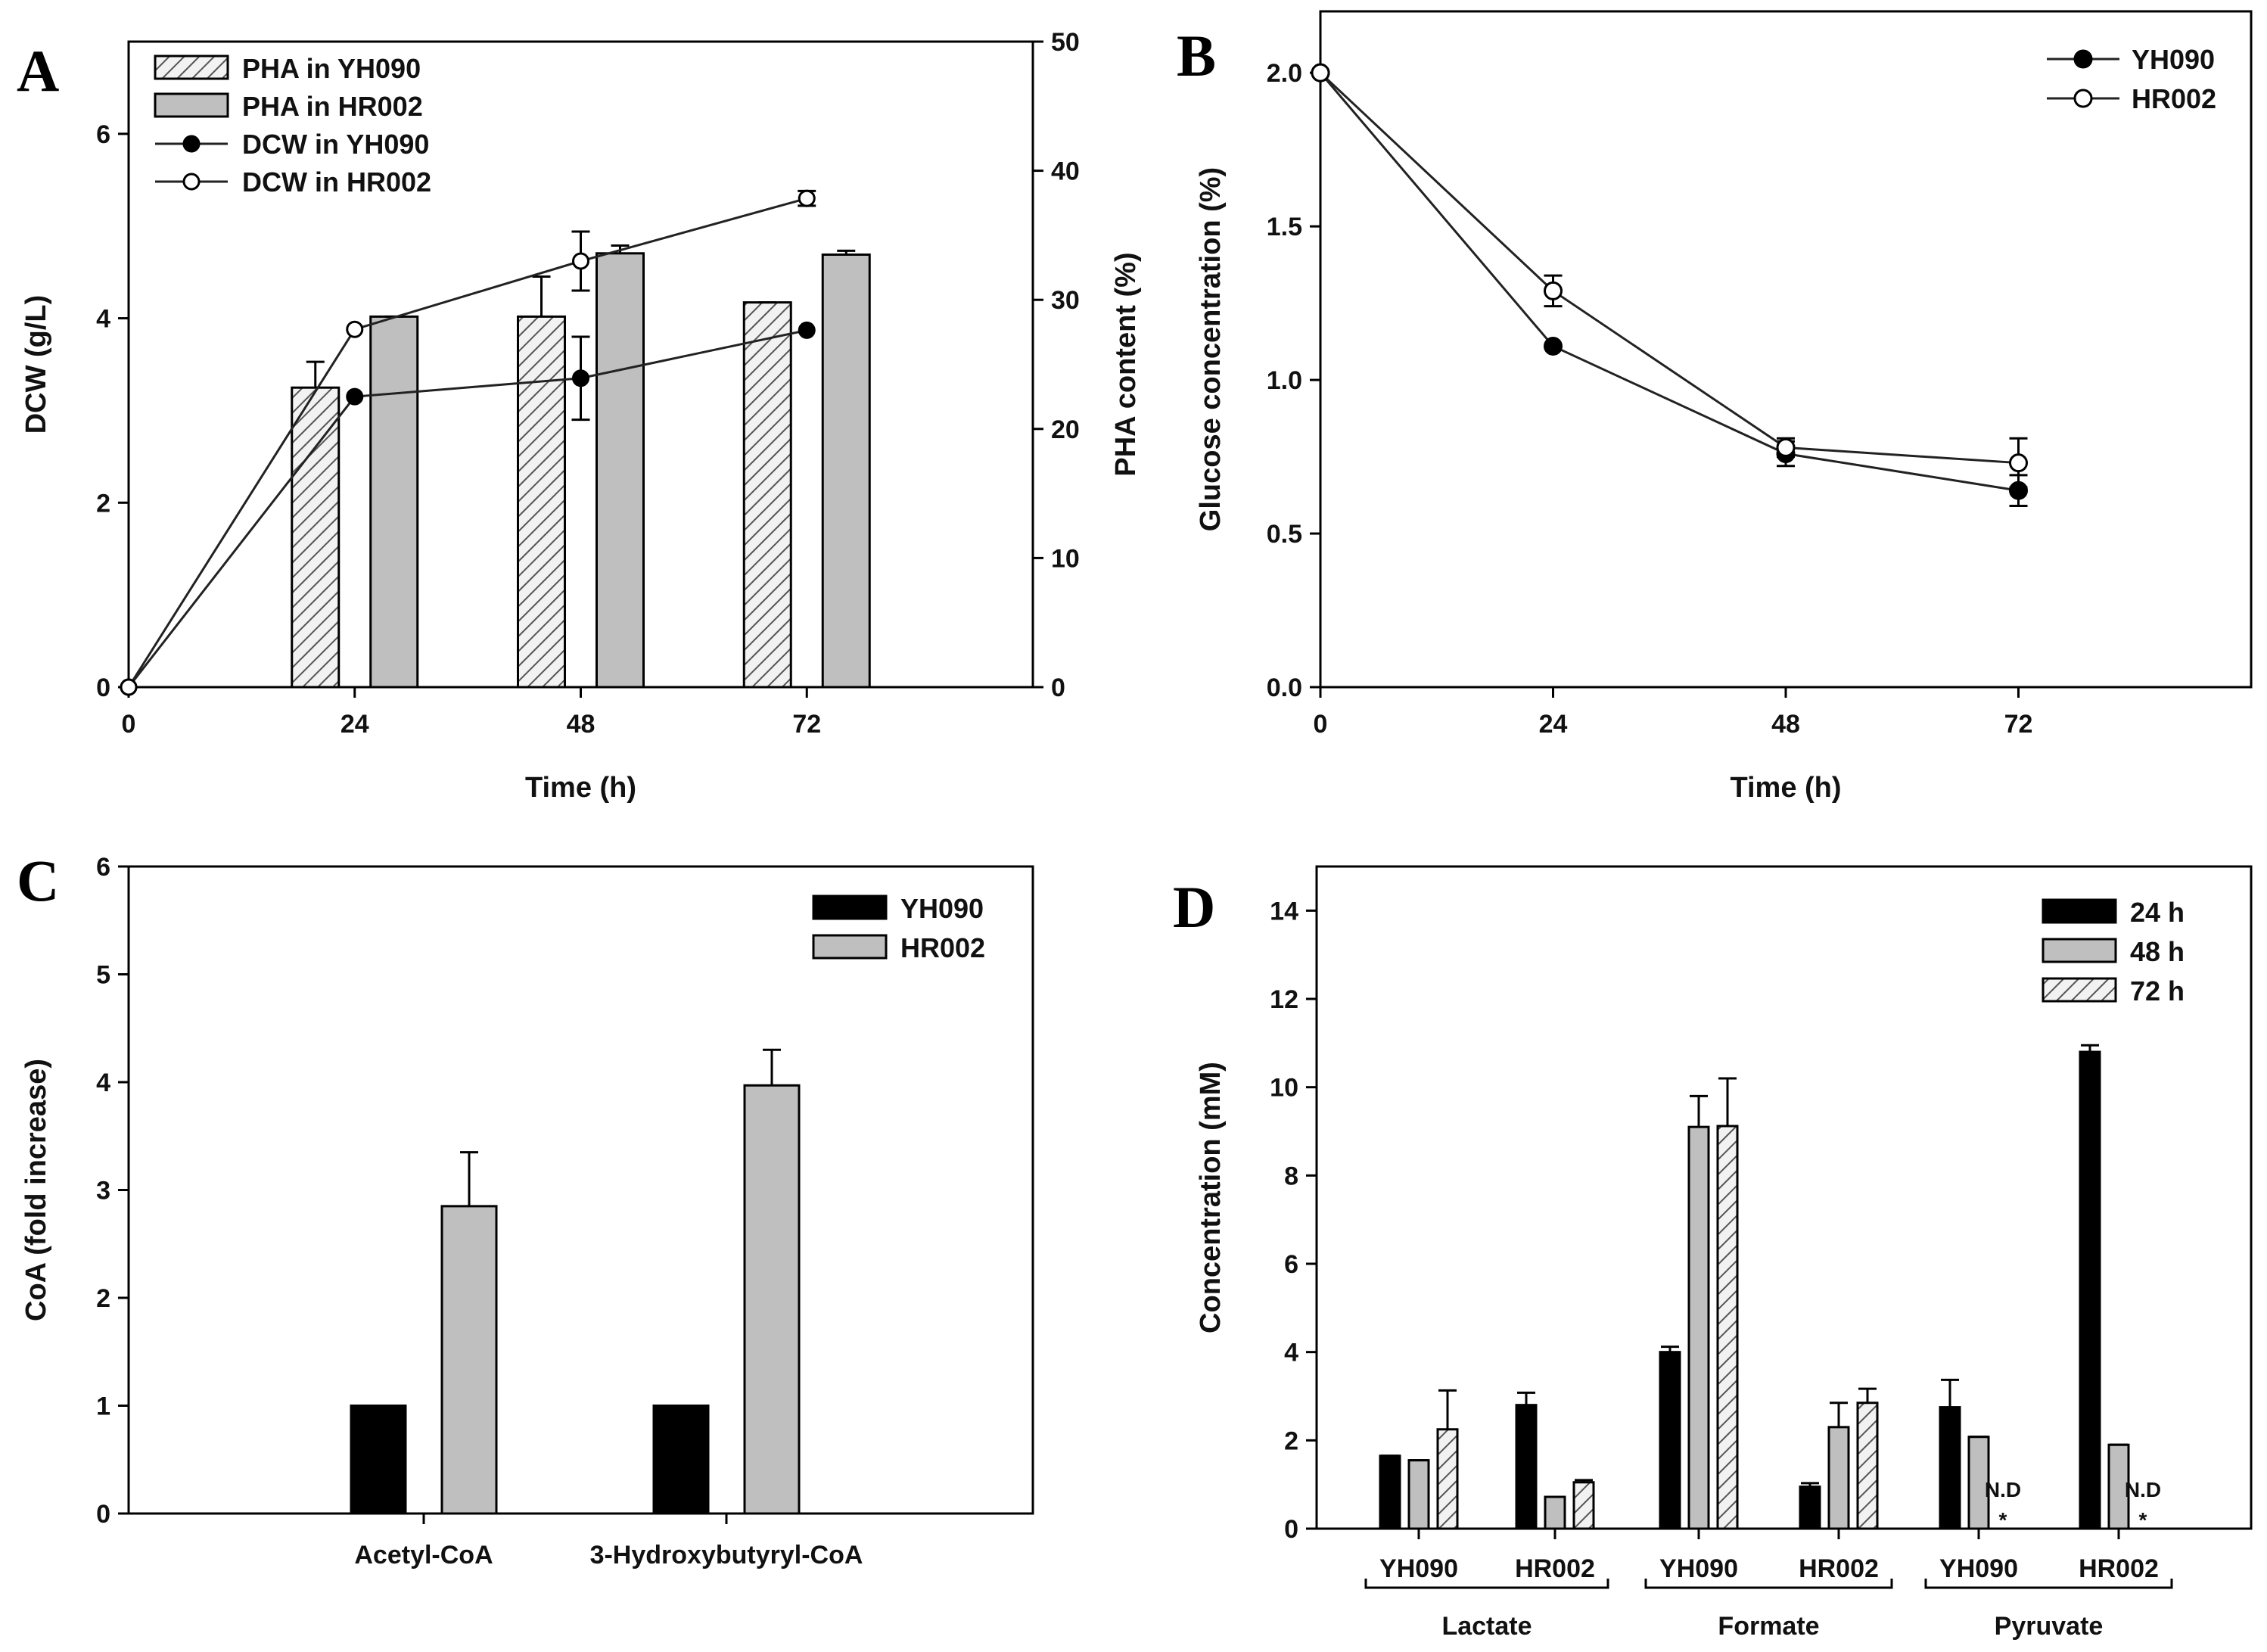 The image size is (2267, 1652). Describe the element at coordinates (1065, 300) in the screenshot. I see `panel-a-y2-tick-label: 30` at that location.